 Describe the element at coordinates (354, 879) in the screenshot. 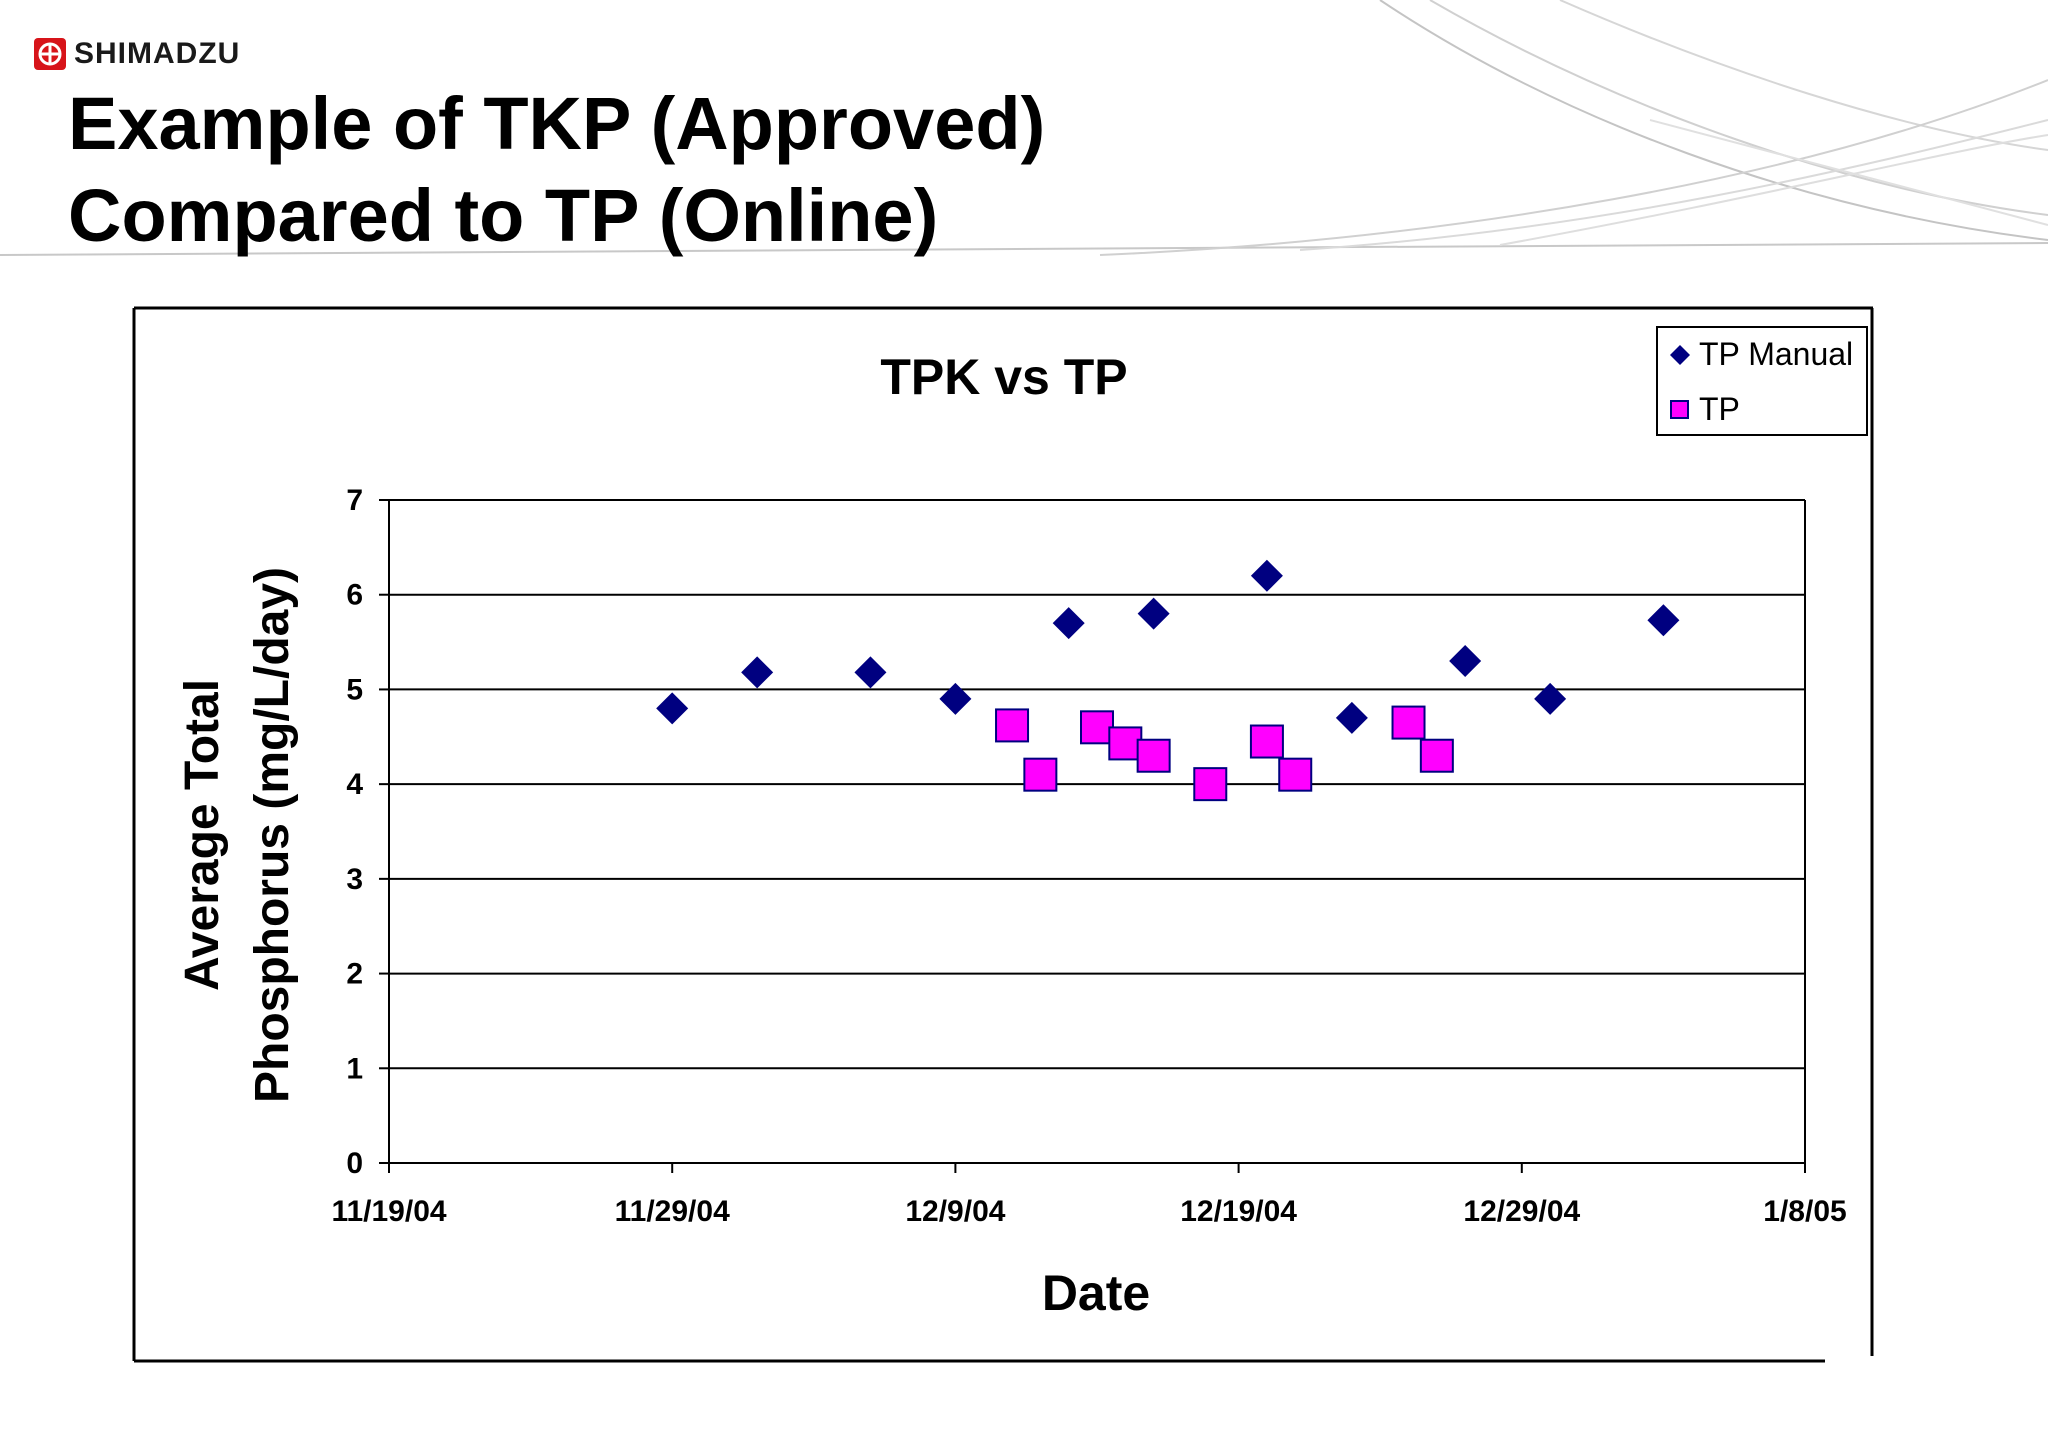

I see `y-tick-label: 3` at that location.